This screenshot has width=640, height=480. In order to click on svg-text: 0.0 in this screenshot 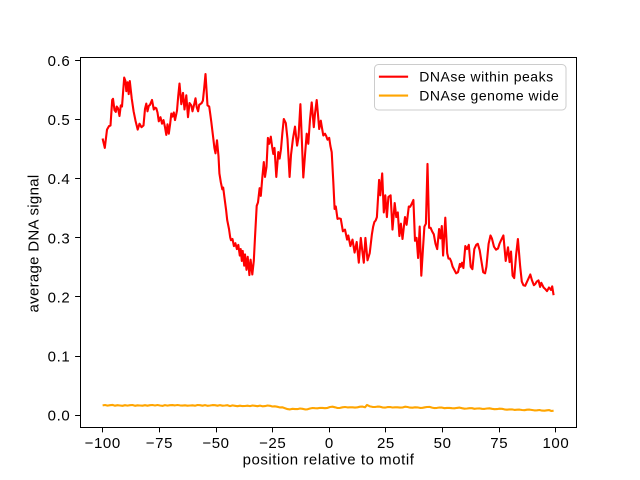, I will do `click(59, 416)`.